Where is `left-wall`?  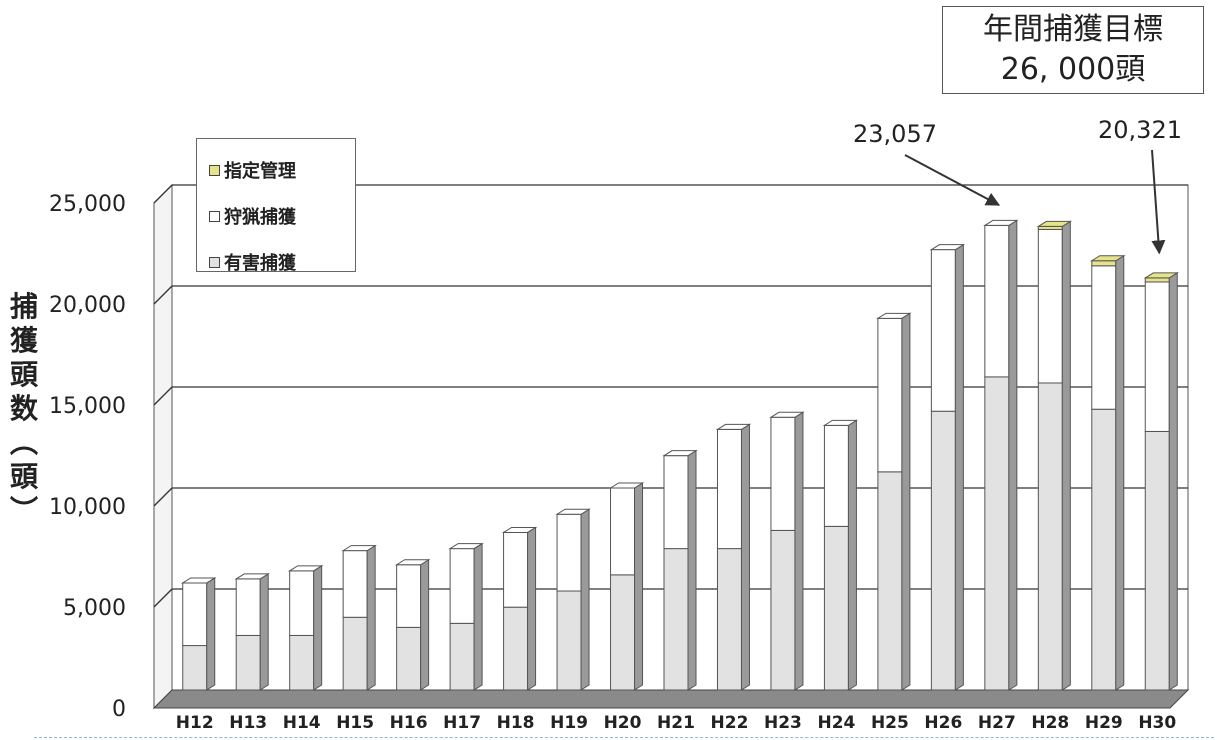 left-wall is located at coordinates (163, 446).